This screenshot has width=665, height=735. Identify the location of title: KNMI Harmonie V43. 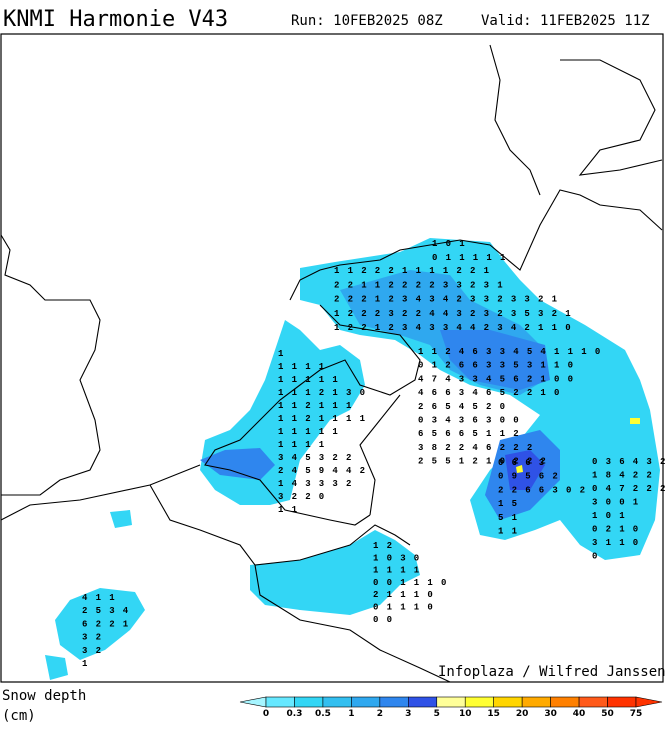
(115, 19).